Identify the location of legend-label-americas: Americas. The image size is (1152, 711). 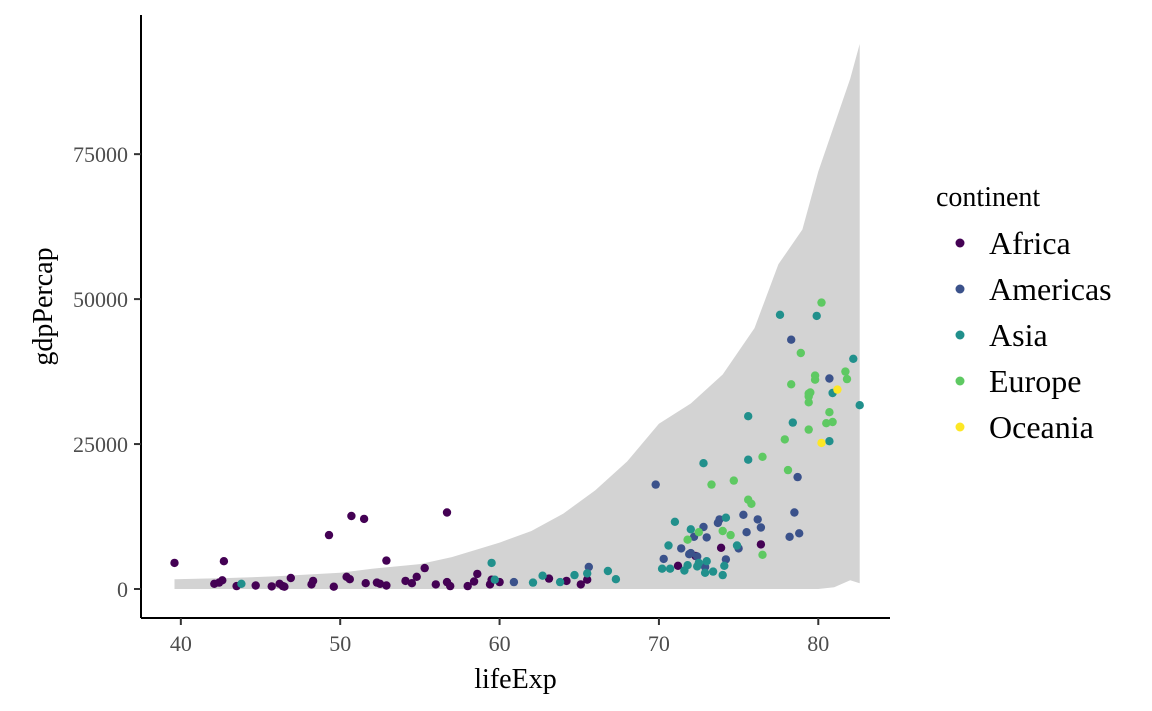
(1050, 289).